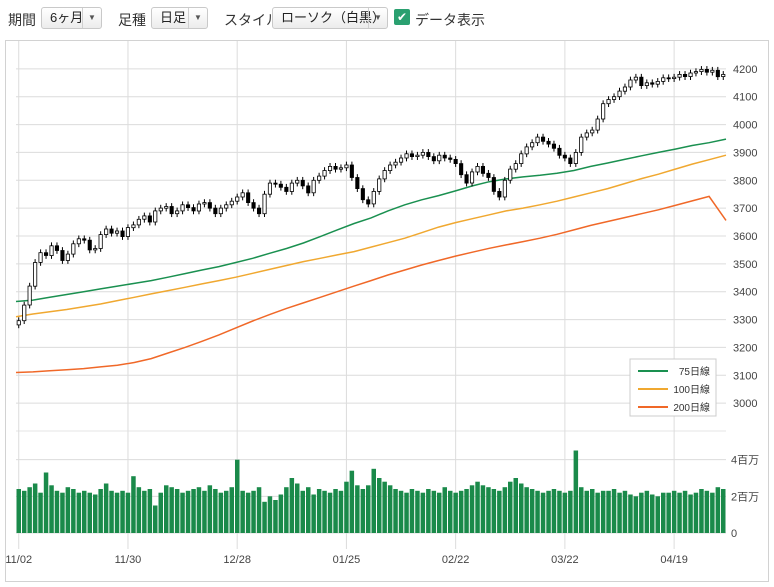 The width and height of the screenshot is (774, 587). I want to click on price-tick-label: 3900, so click(745, 153).